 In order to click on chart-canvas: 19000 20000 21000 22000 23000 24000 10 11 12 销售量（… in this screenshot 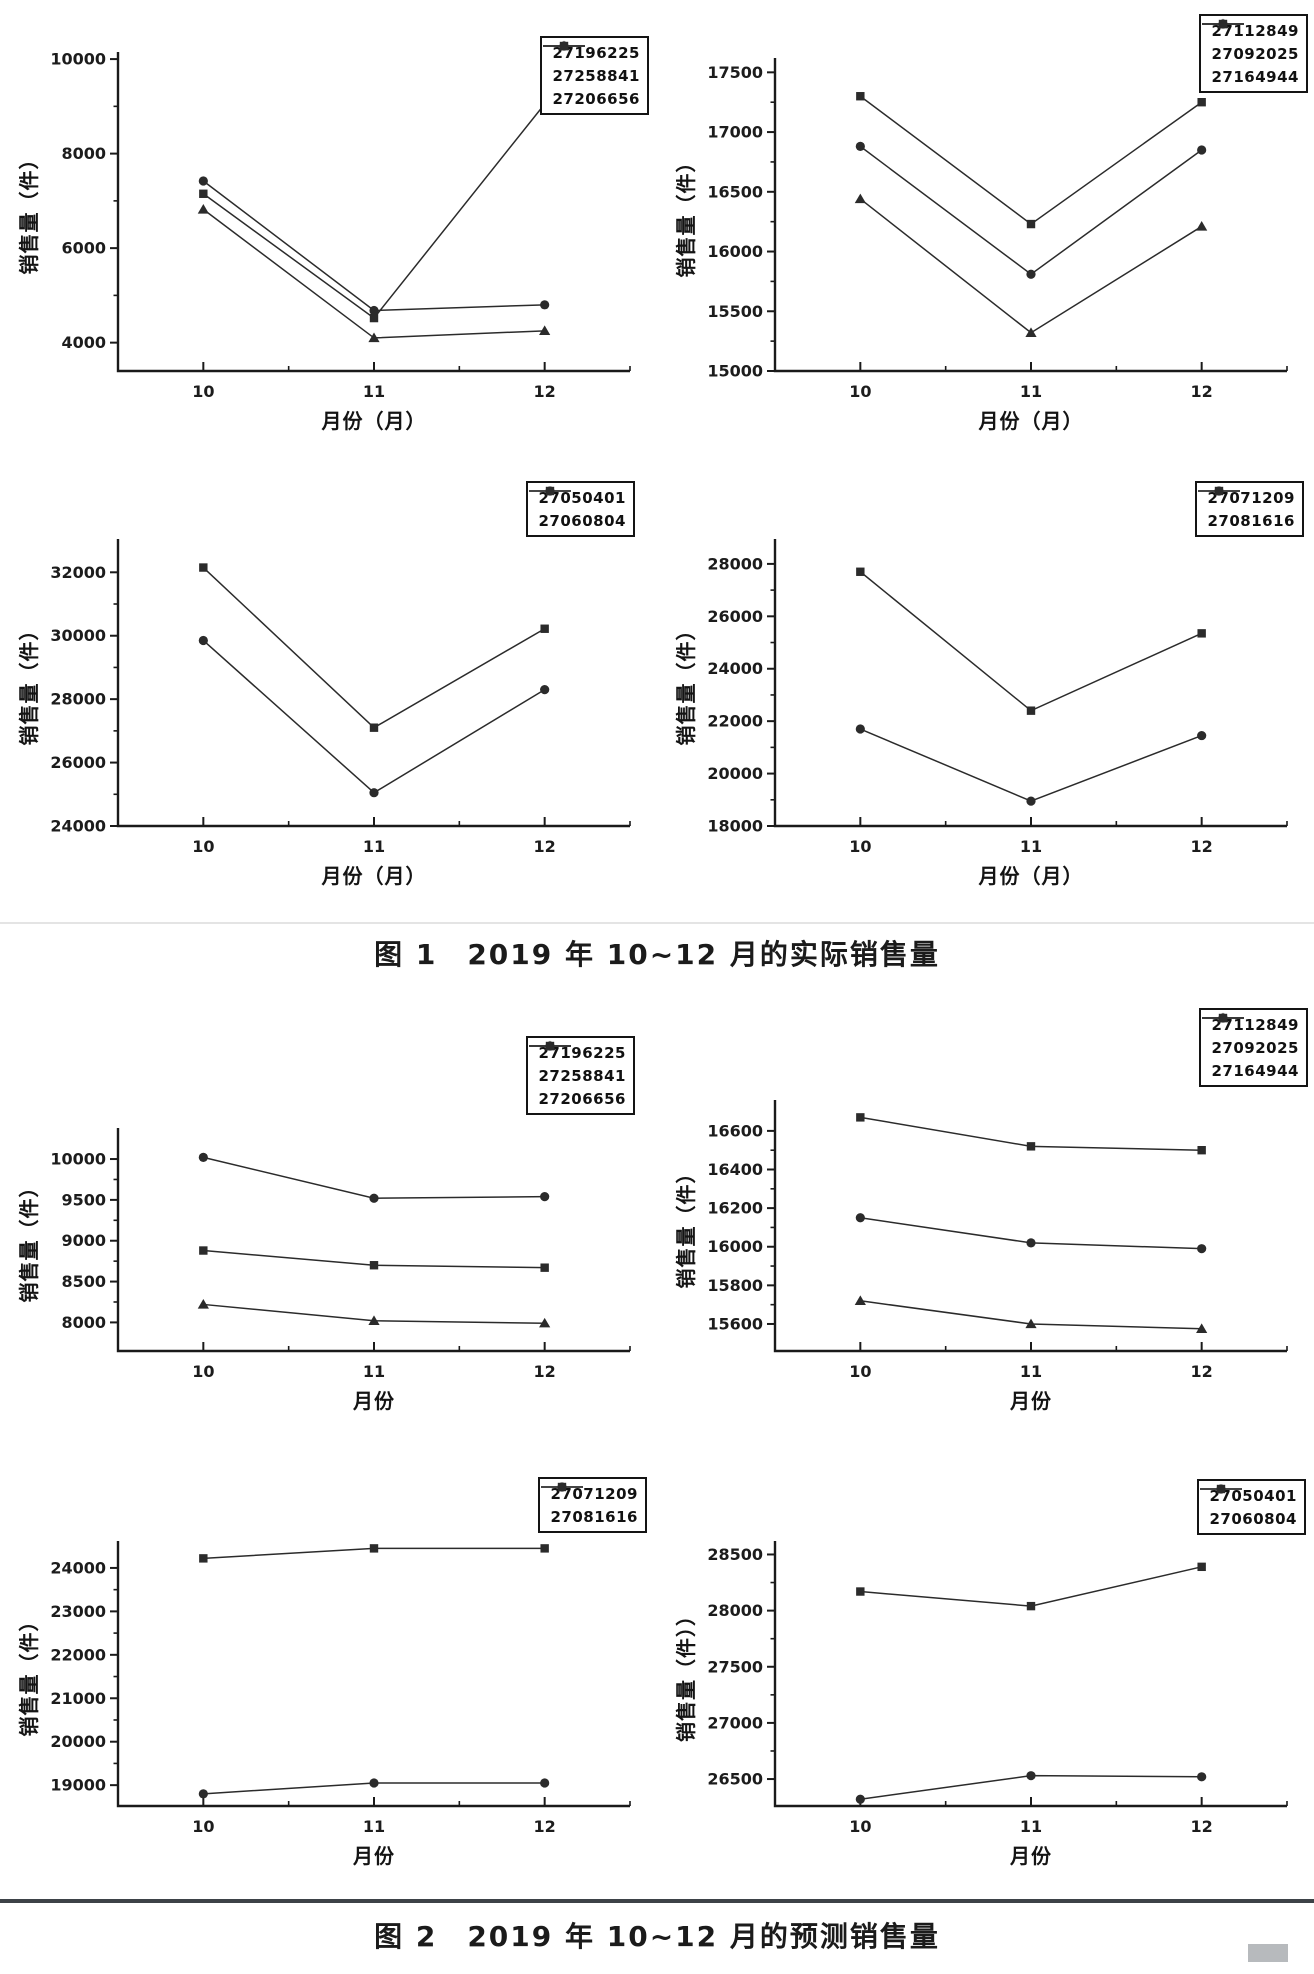, I will do `click(324, 1704)`.